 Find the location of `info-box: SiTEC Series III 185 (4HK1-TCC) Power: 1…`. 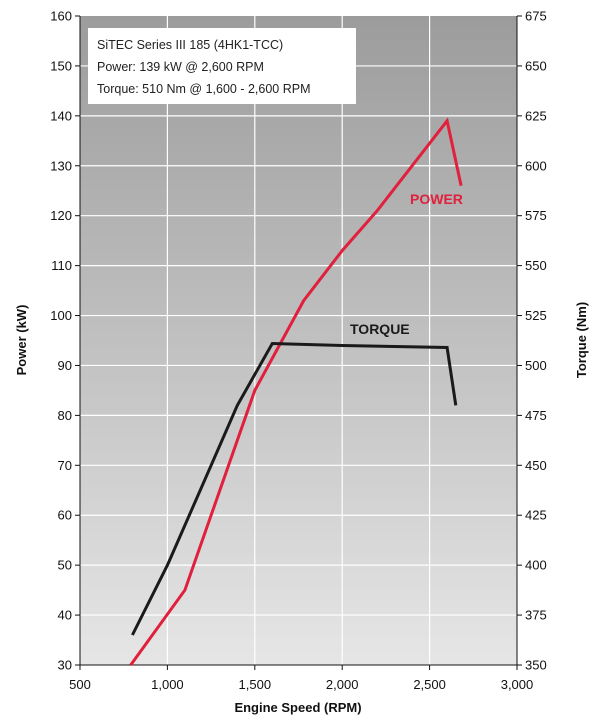

info-box: SiTEC Series III 185 (4HK1-TCC) Power: 1… is located at coordinates (222, 66).